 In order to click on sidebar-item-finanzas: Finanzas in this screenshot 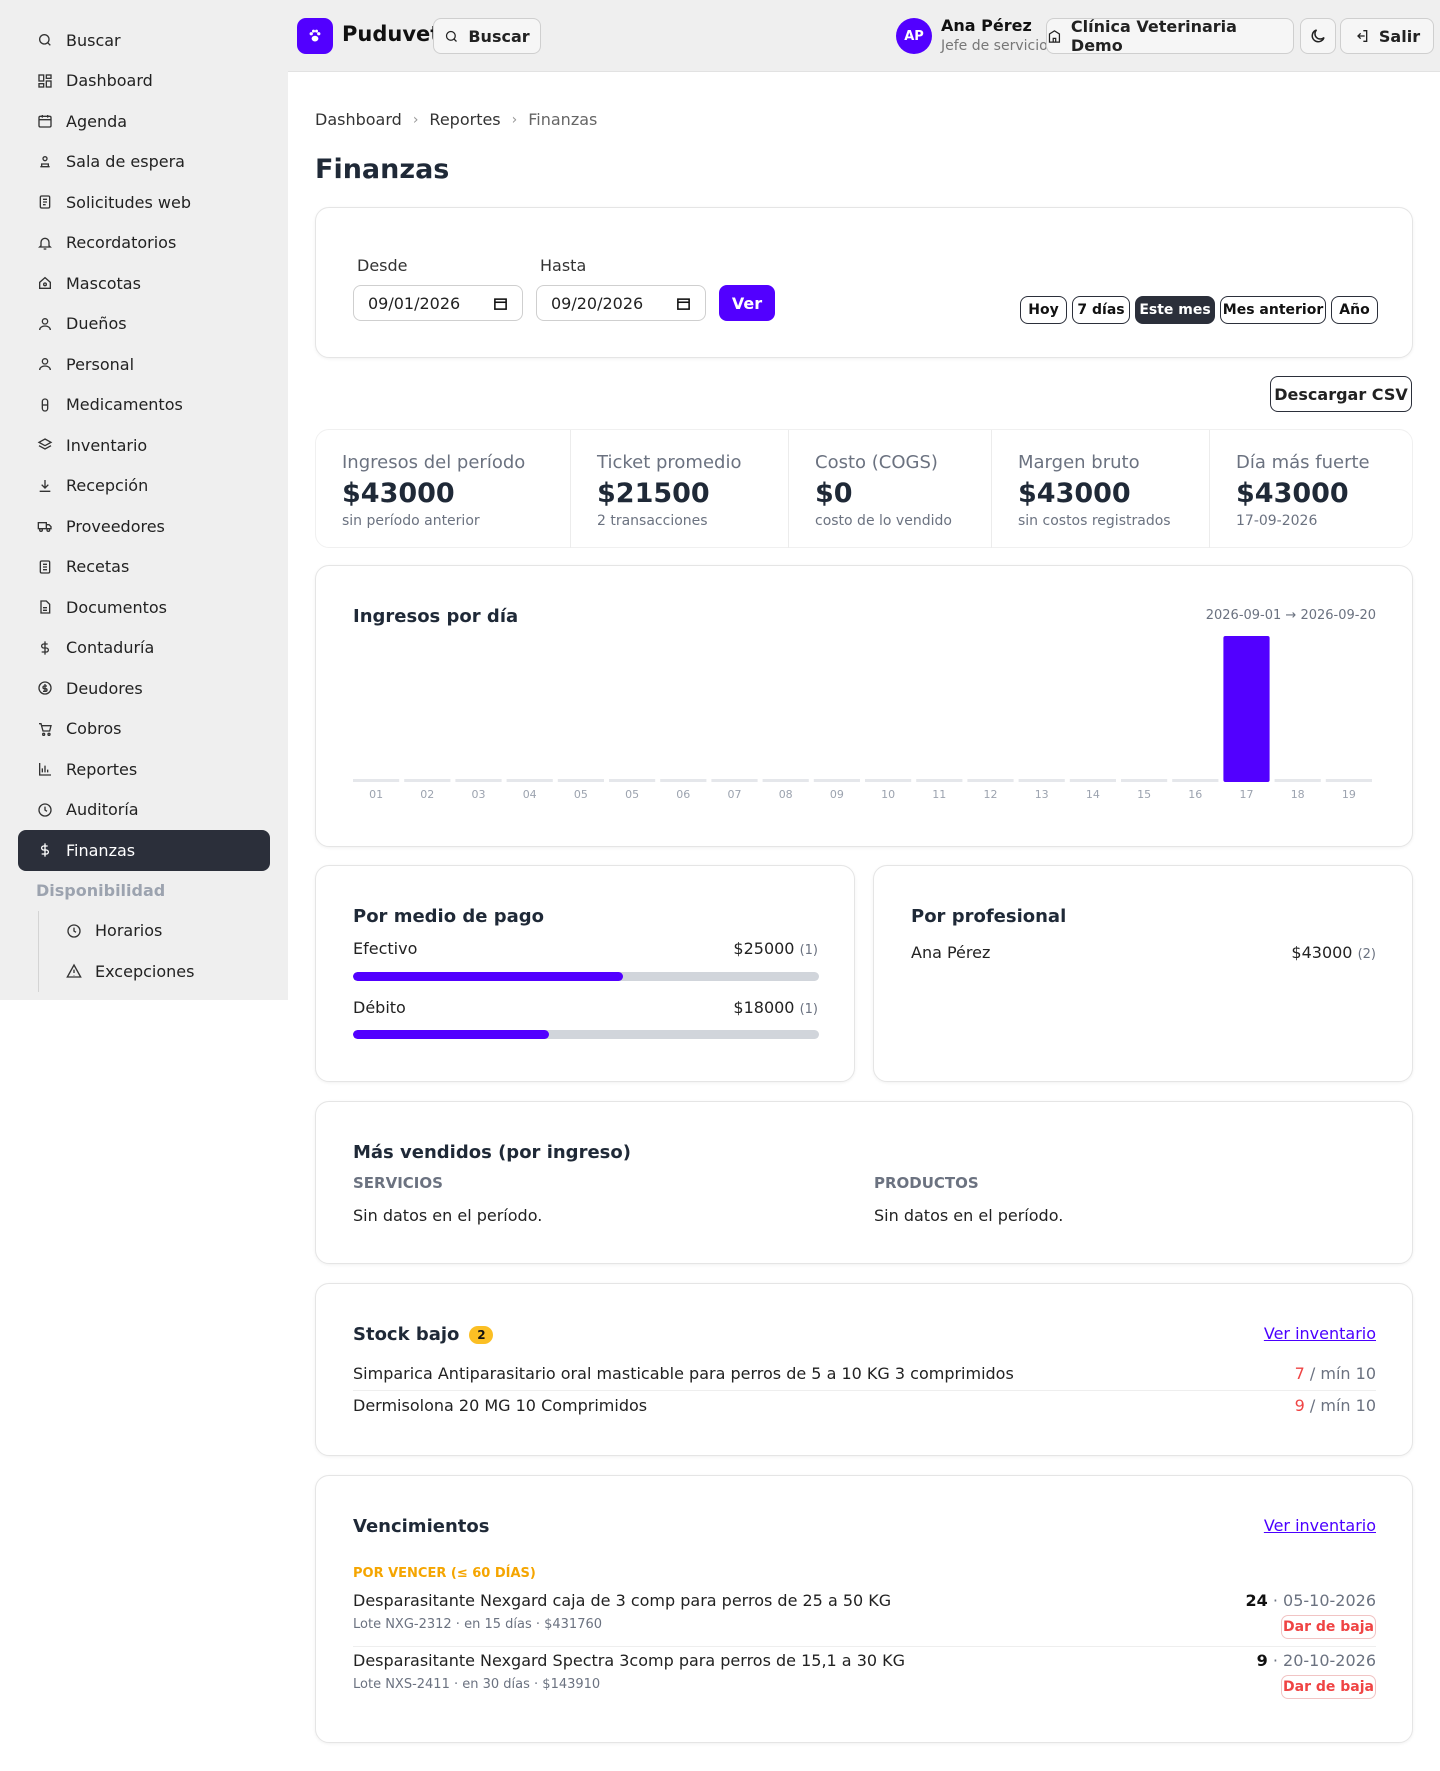, I will do `click(144, 850)`.